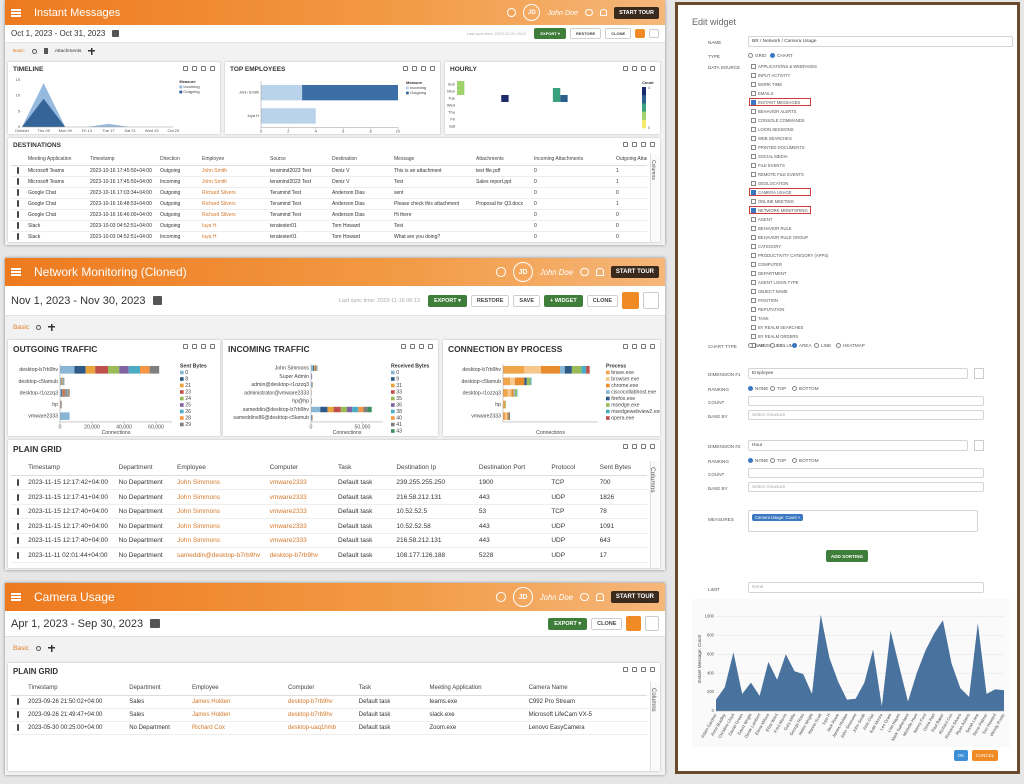 Image resolution: width=1024 pixels, height=784 pixels. Describe the element at coordinates (116, 33) in the screenshot. I see `calendar-icon` at that location.